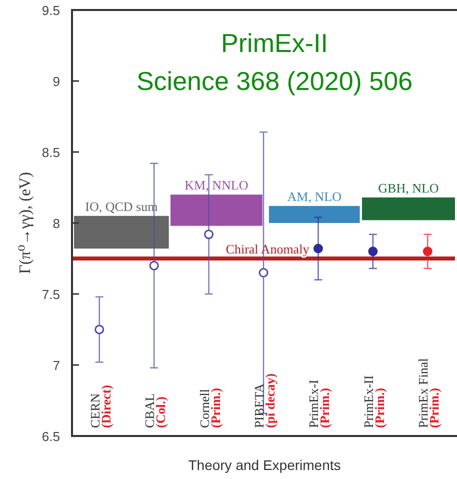 This screenshot has height=479, width=457. Describe the element at coordinates (25, 223) in the screenshot. I see `y-axis-title: Γ(π⁰→γγ), (eV)` at that location.